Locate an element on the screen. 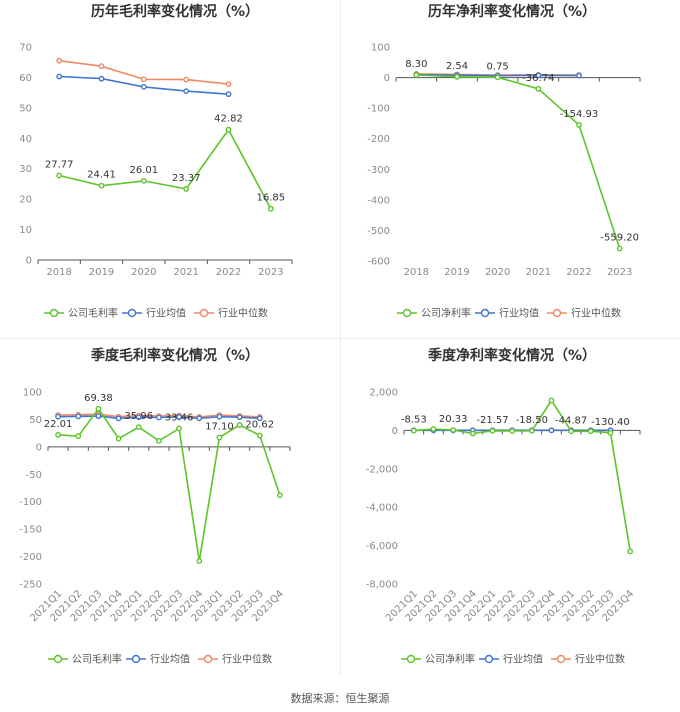  data-label: 24.41 is located at coordinates (101, 175).